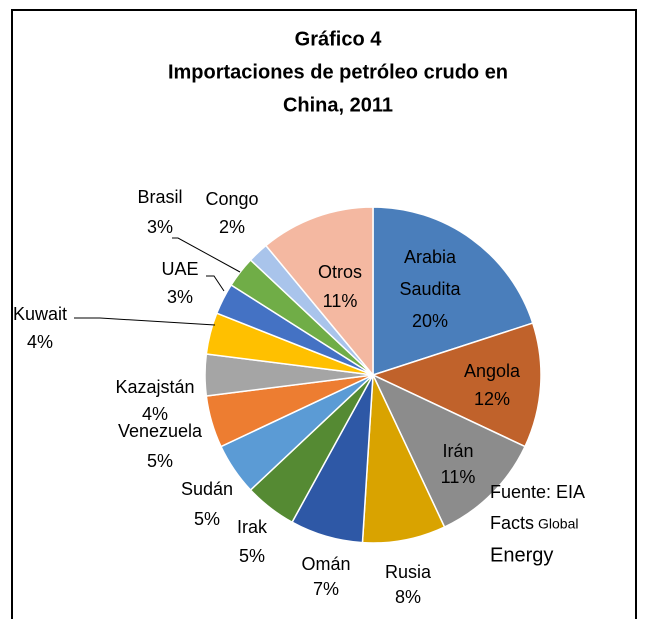  Describe the element at coordinates (159, 197) in the screenshot. I see `slice-label: Brasil` at that location.